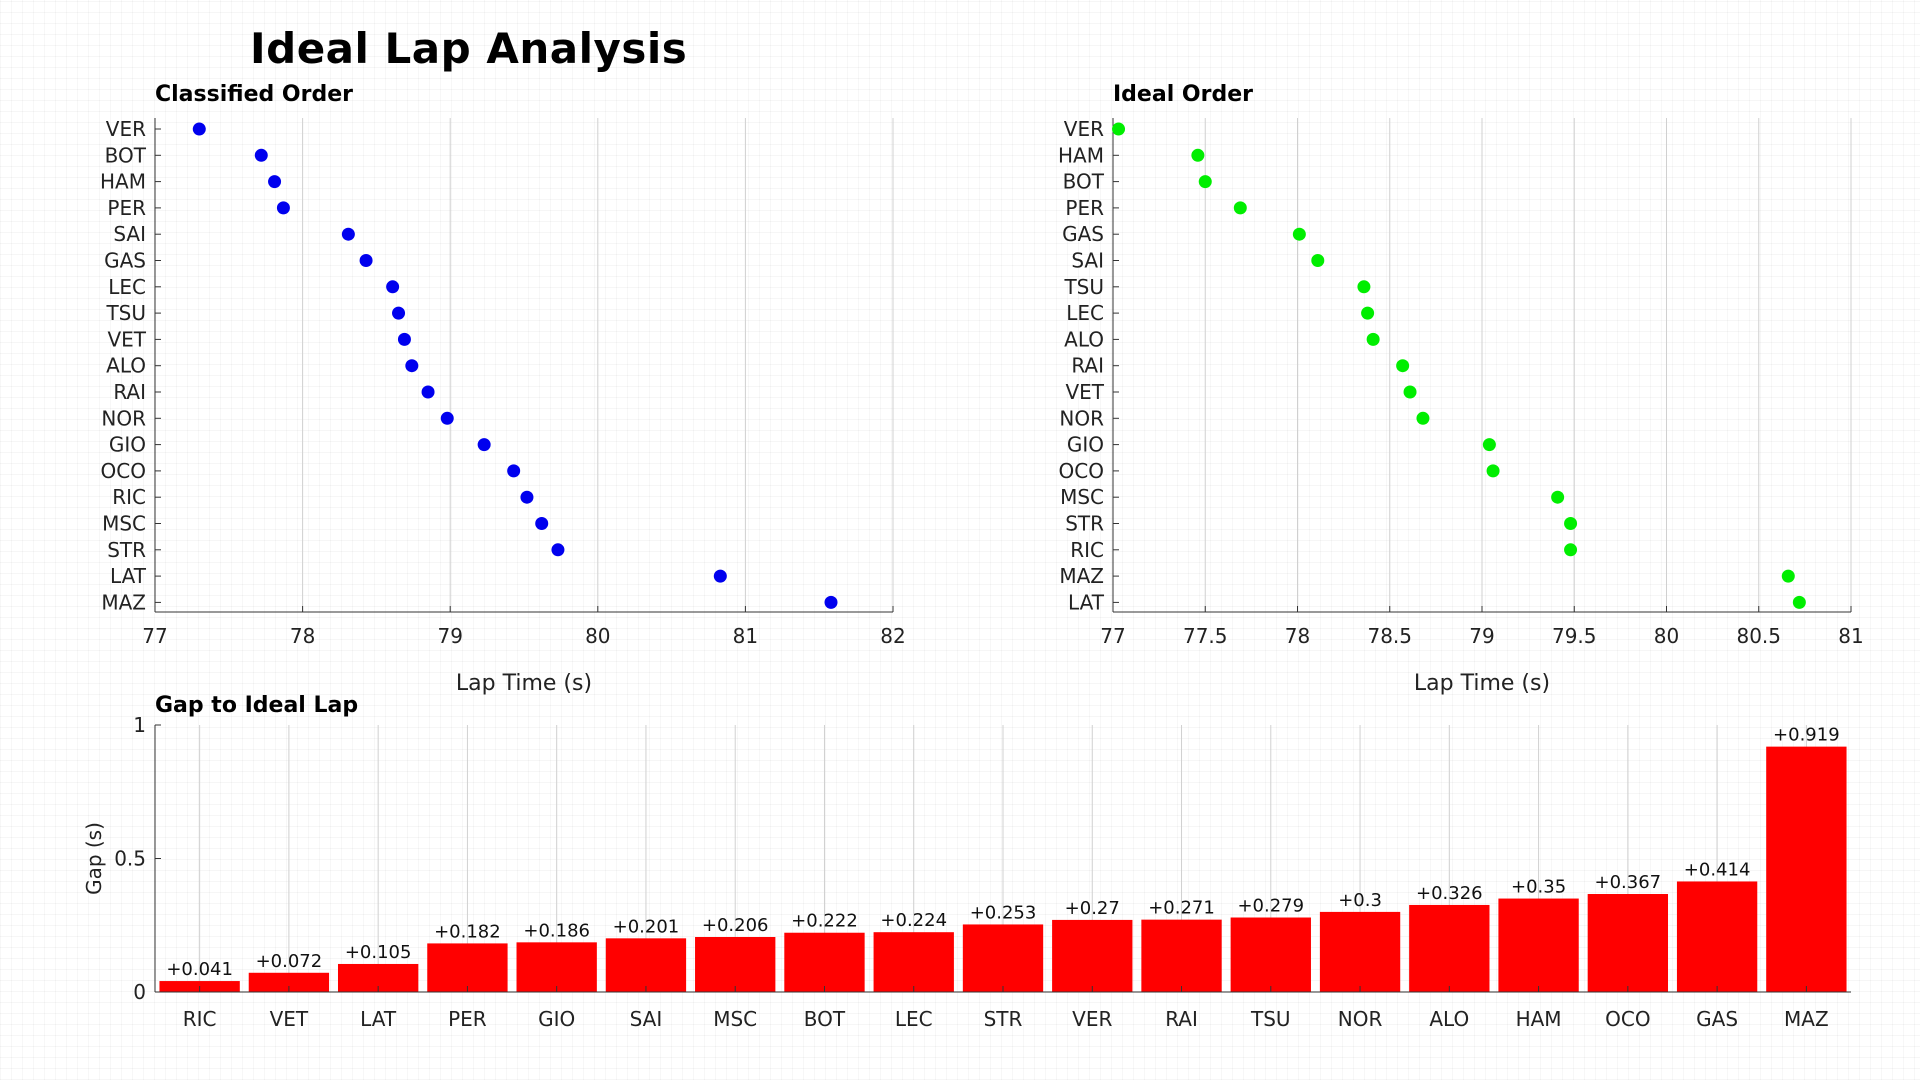 The image size is (1920, 1080). Describe the element at coordinates (1297, 636) in the screenshot. I see `x-tick-label: 78` at that location.